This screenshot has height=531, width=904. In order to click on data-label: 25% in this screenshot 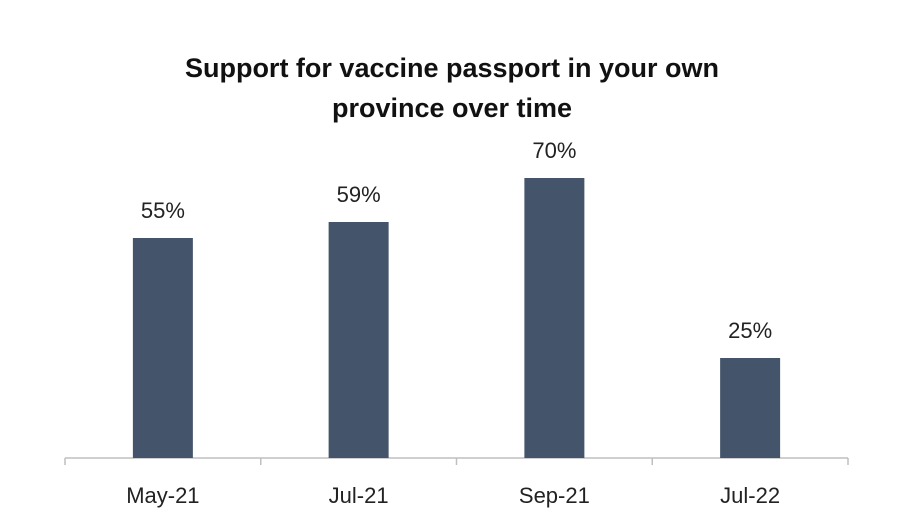, I will do `click(750, 330)`.